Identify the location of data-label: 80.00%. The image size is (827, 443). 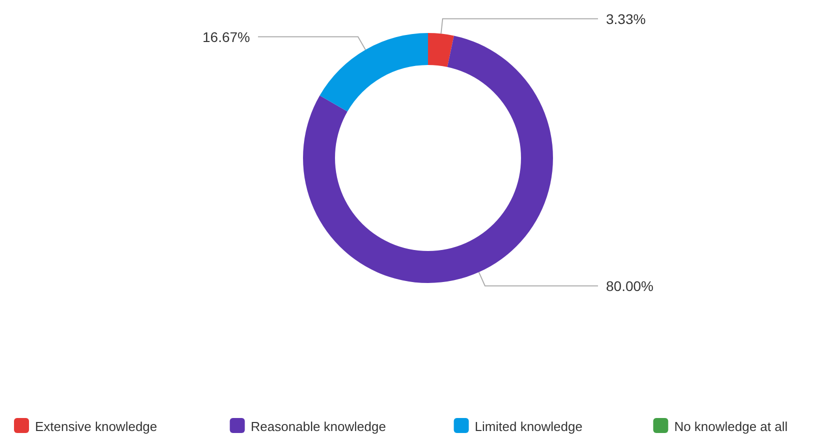
(630, 286).